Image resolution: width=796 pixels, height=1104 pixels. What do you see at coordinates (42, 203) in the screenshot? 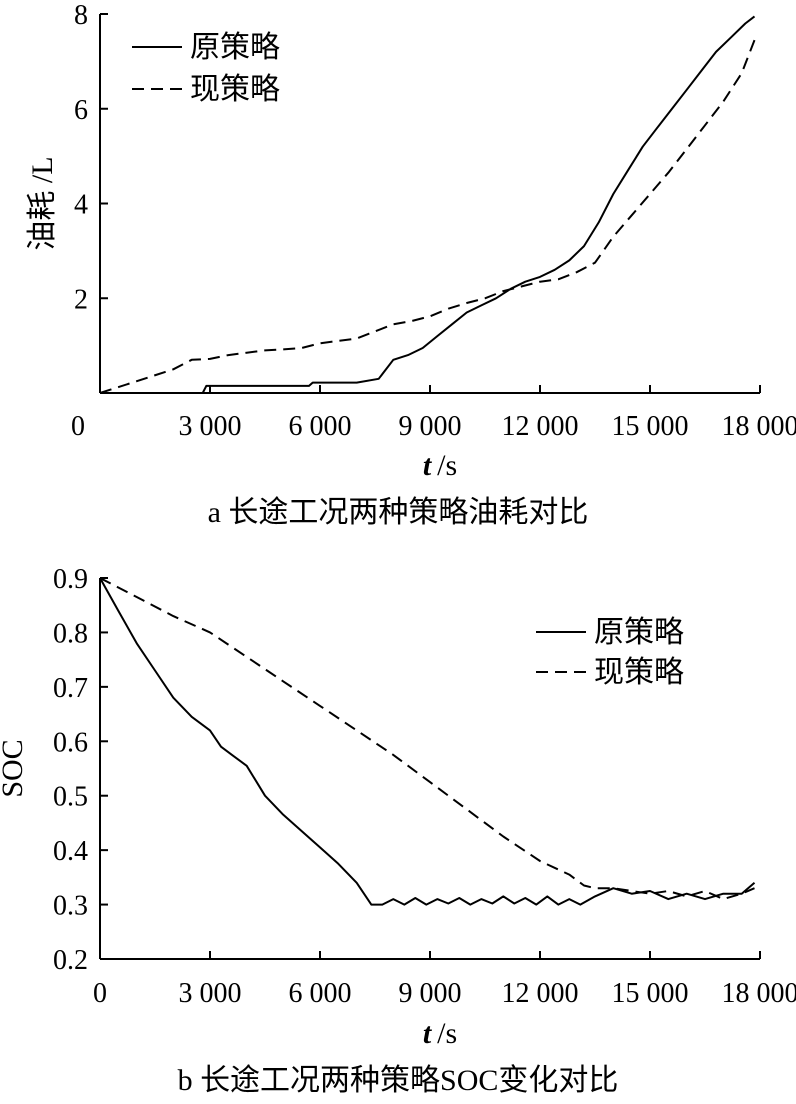
I see `y-axis-title: 油耗 /L` at bounding box center [42, 203].